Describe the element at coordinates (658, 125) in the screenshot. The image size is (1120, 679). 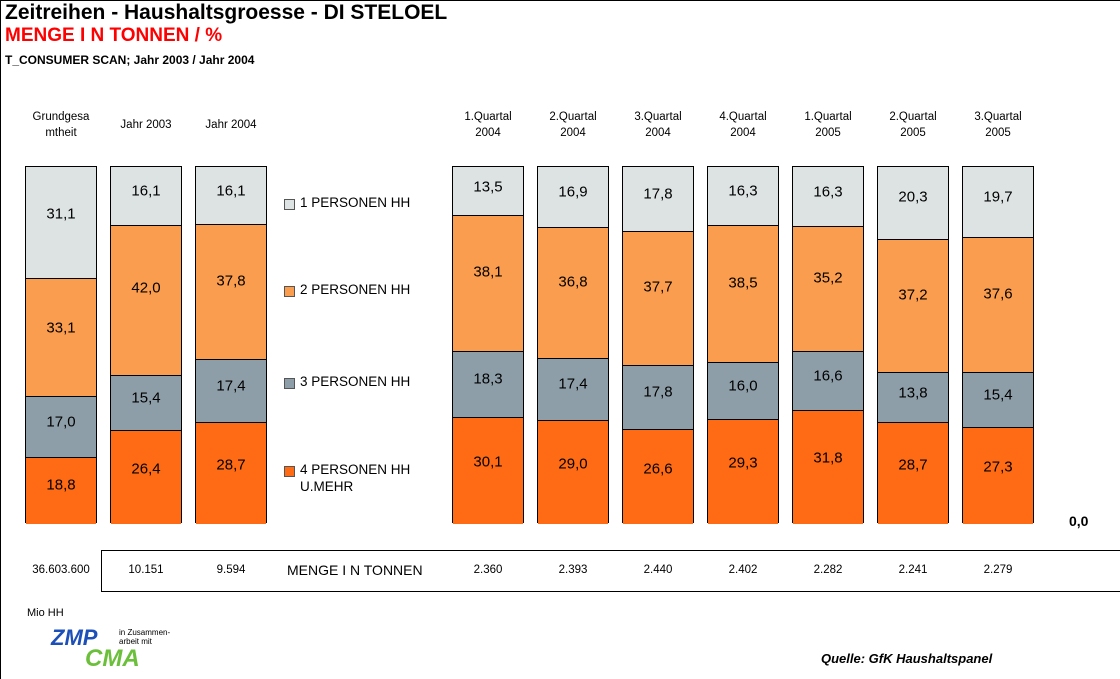
I see `x-tick-label: 3.Quartal 2004` at that location.